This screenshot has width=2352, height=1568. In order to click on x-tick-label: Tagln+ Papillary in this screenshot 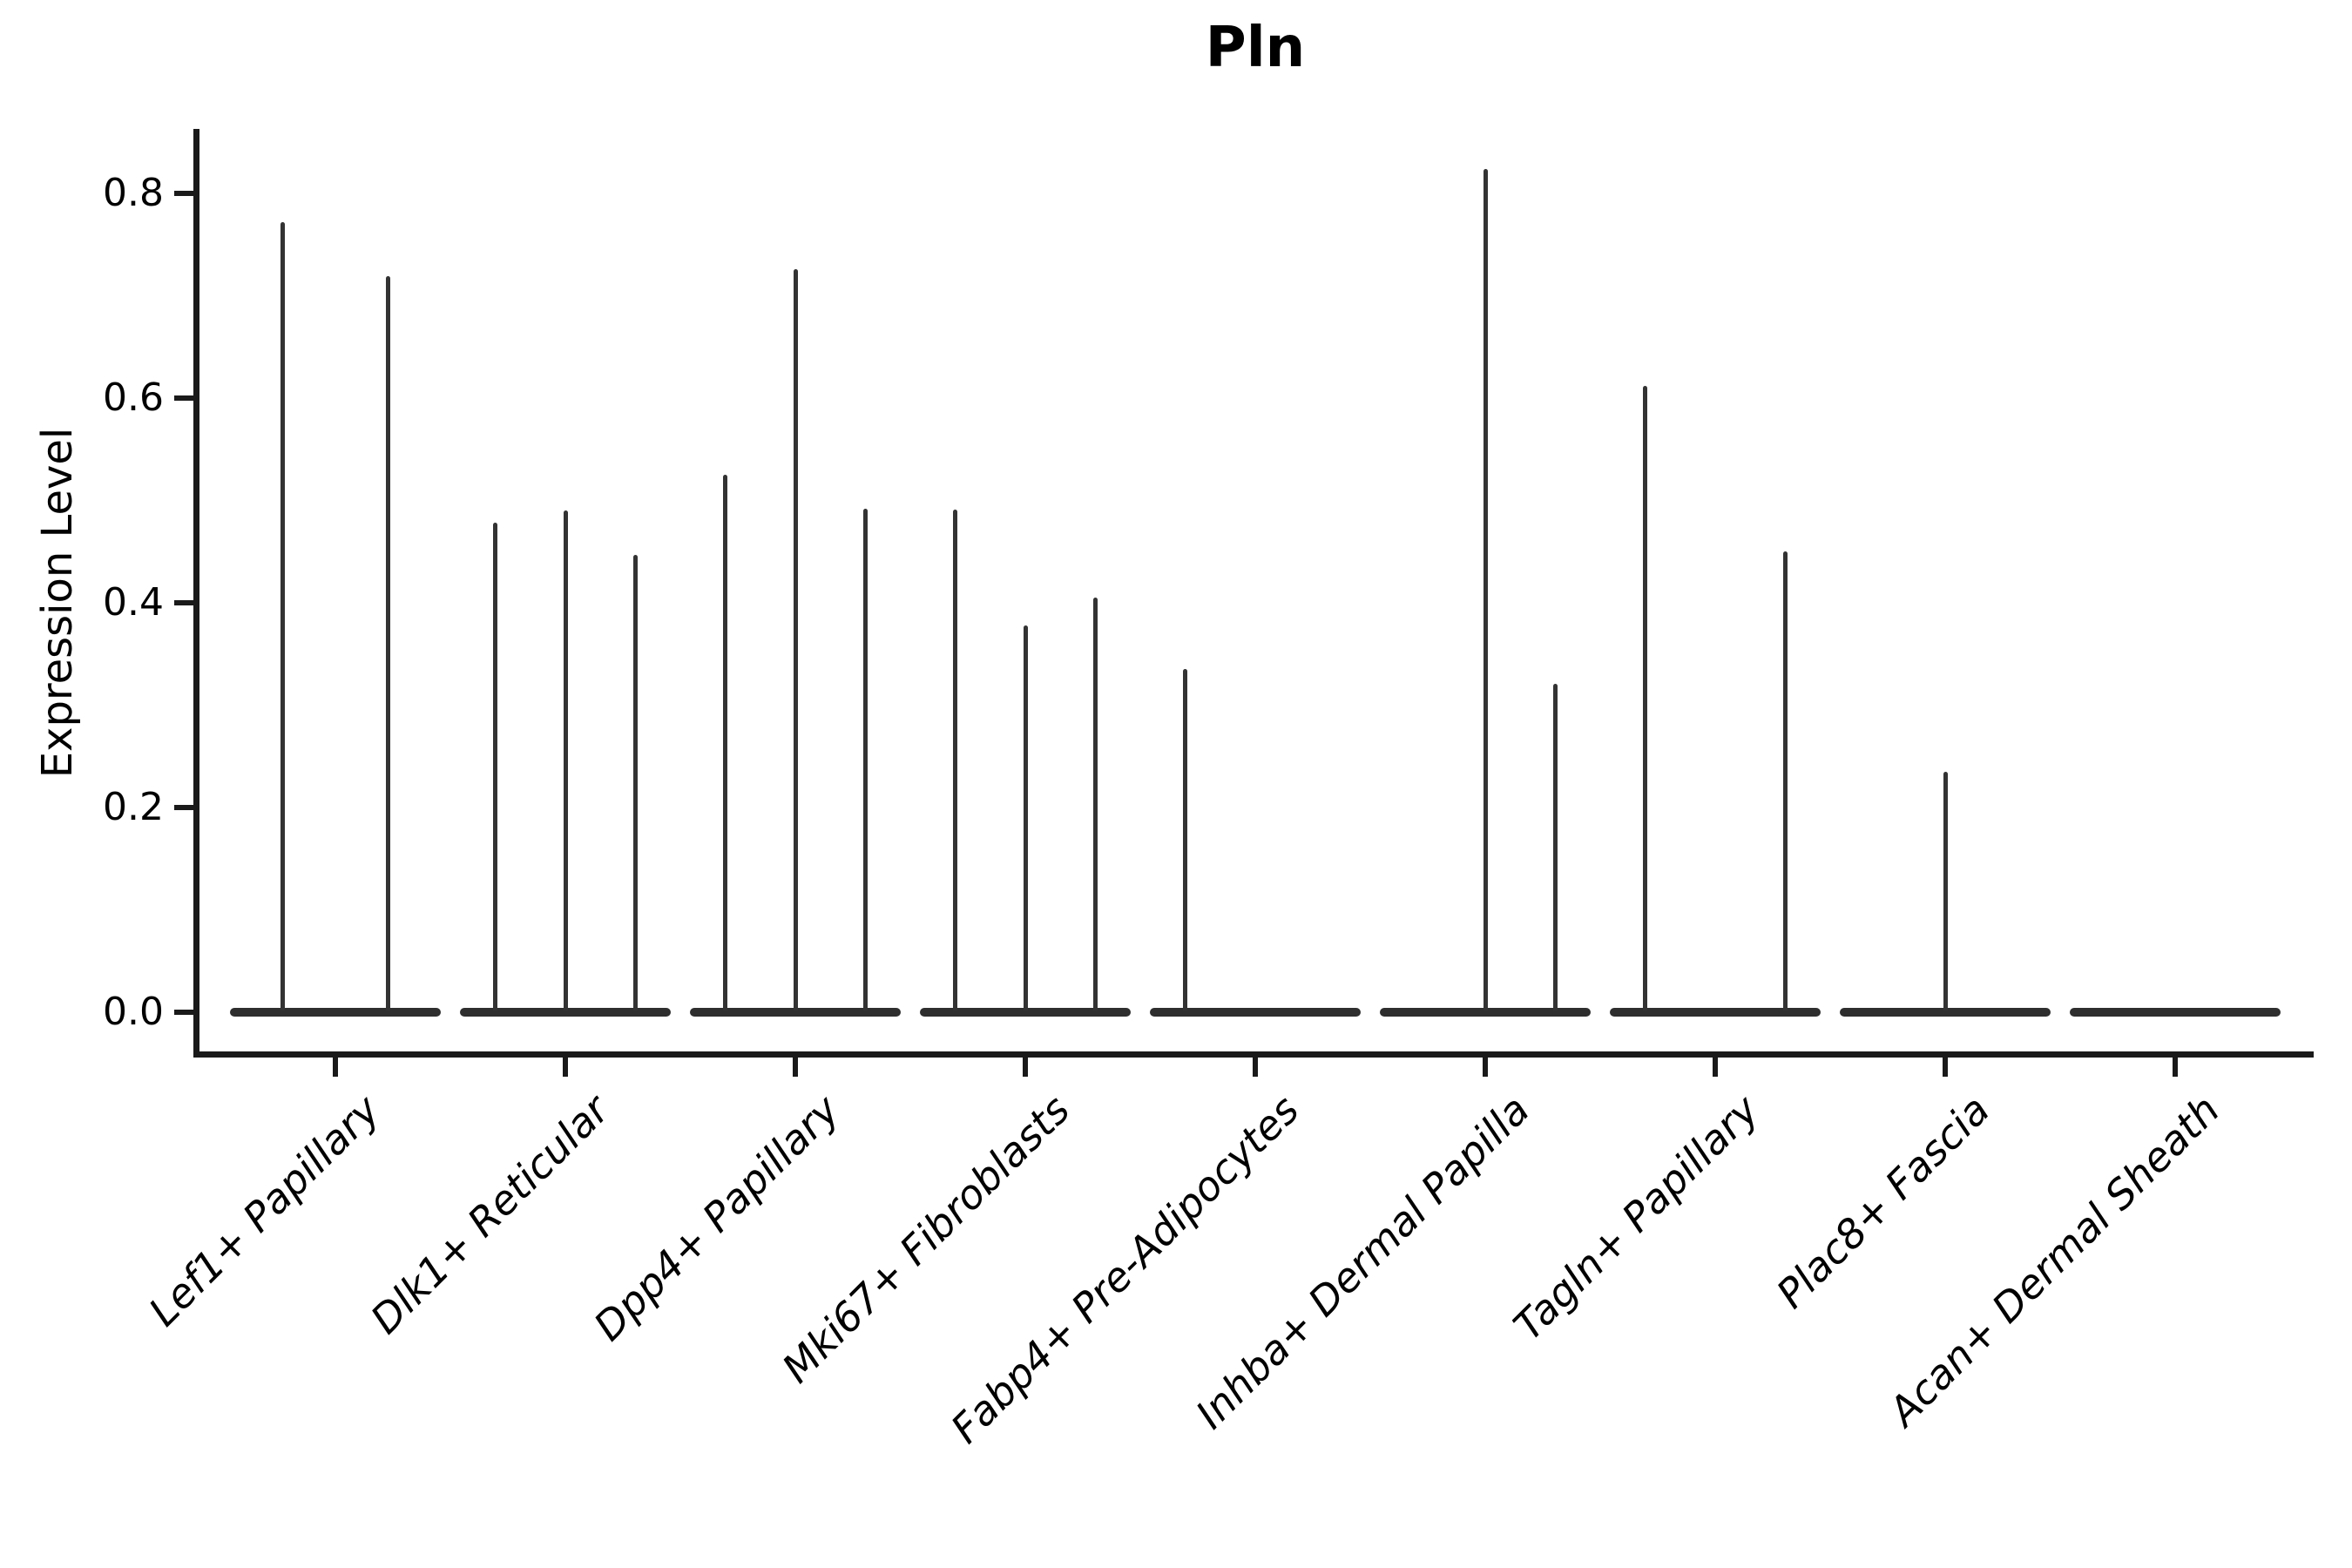, I will do `click(1636, 1217)`.